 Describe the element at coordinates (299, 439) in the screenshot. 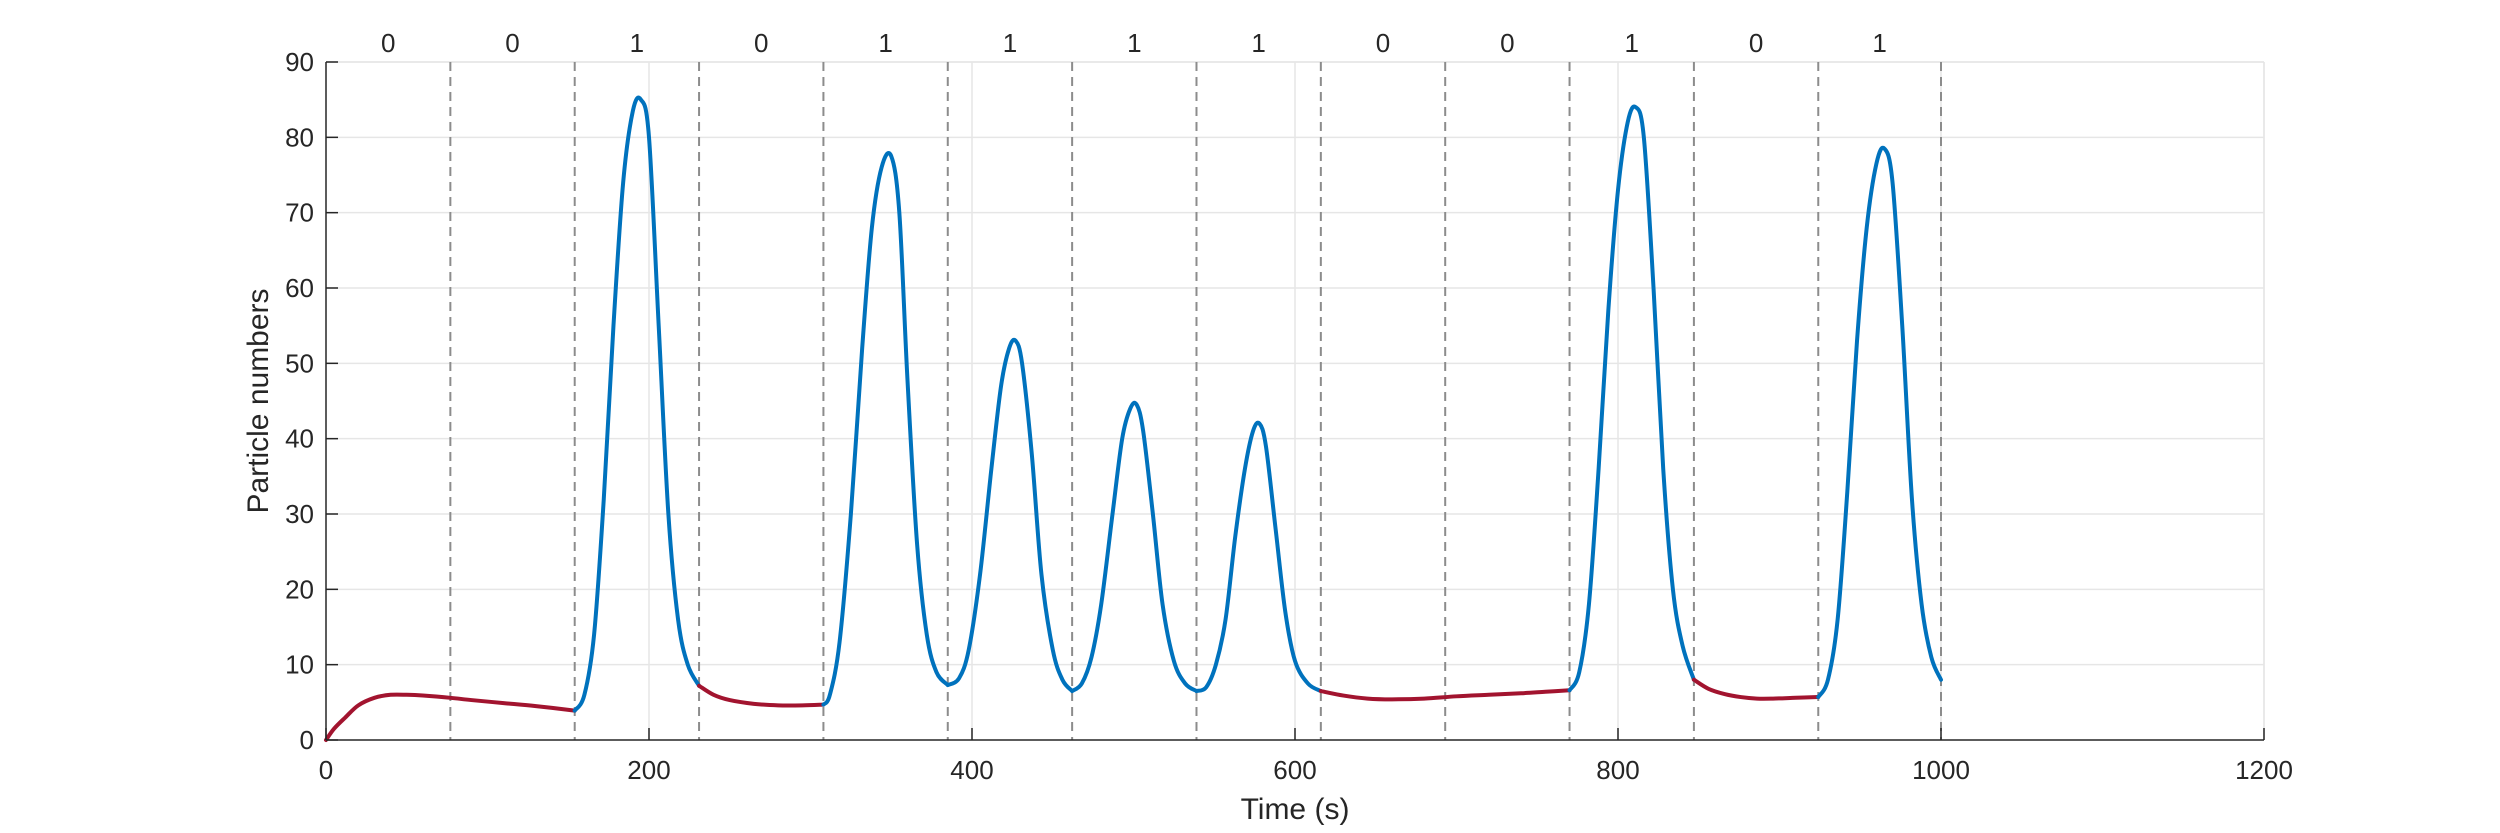

I see `y-tick-label: 40` at that location.